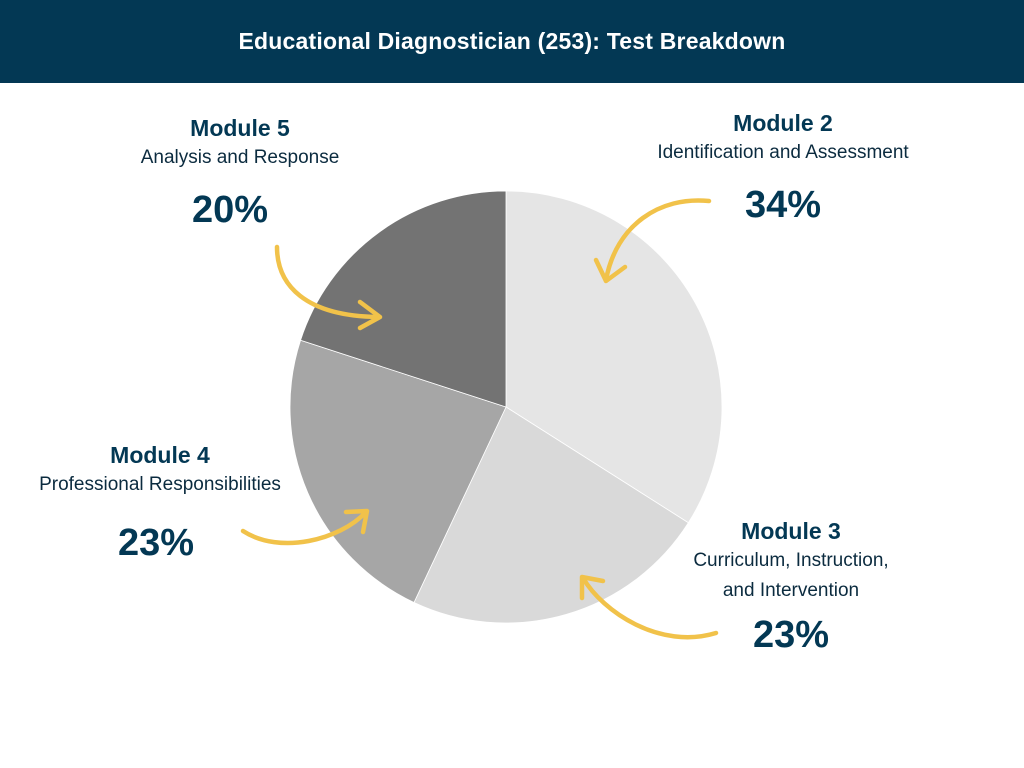  What do you see at coordinates (160, 484) in the screenshot?
I see `module-4-description: Professional Responsibilities` at bounding box center [160, 484].